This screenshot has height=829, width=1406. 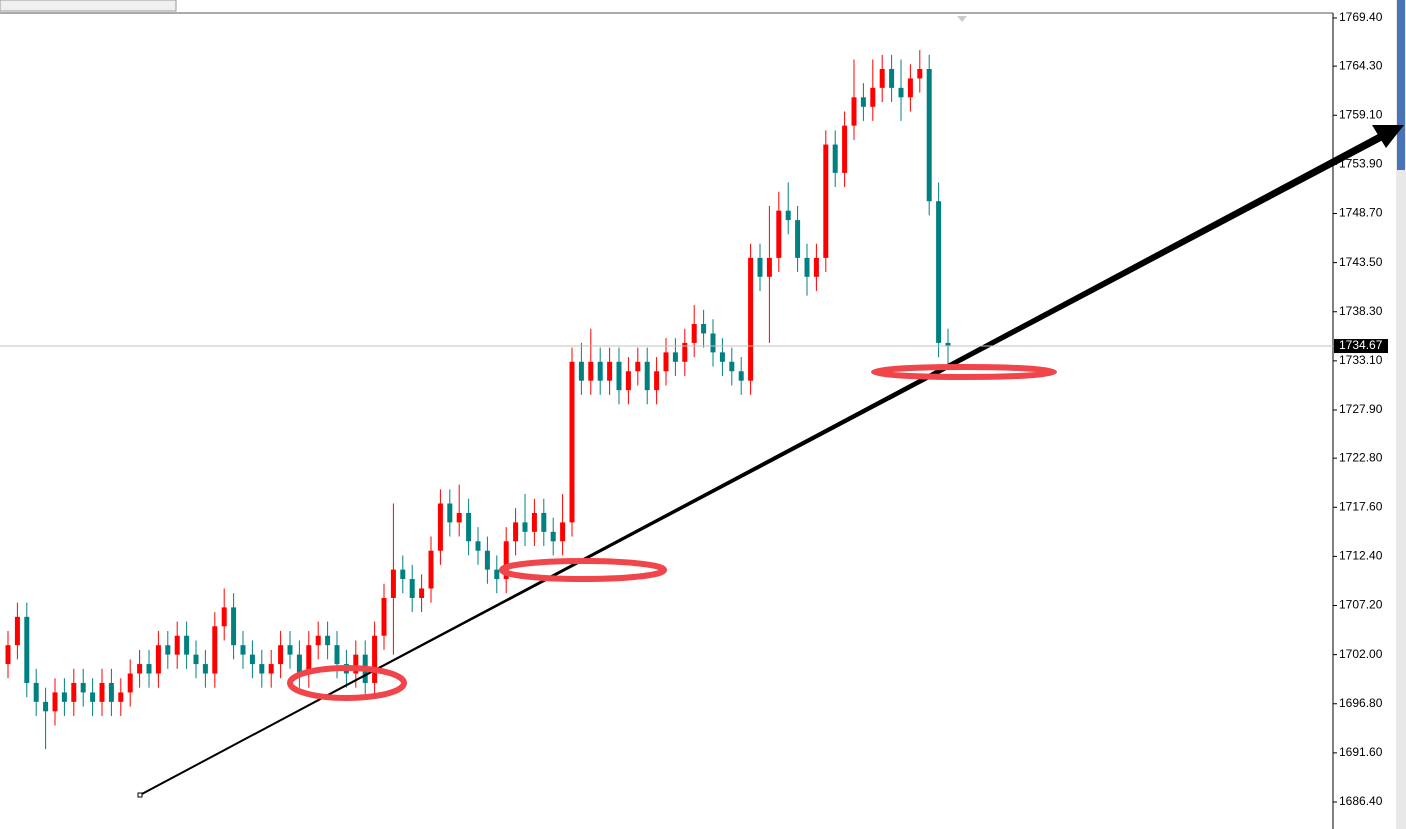 I want to click on y-tick-label: 1769.40, so click(x=1361, y=17).